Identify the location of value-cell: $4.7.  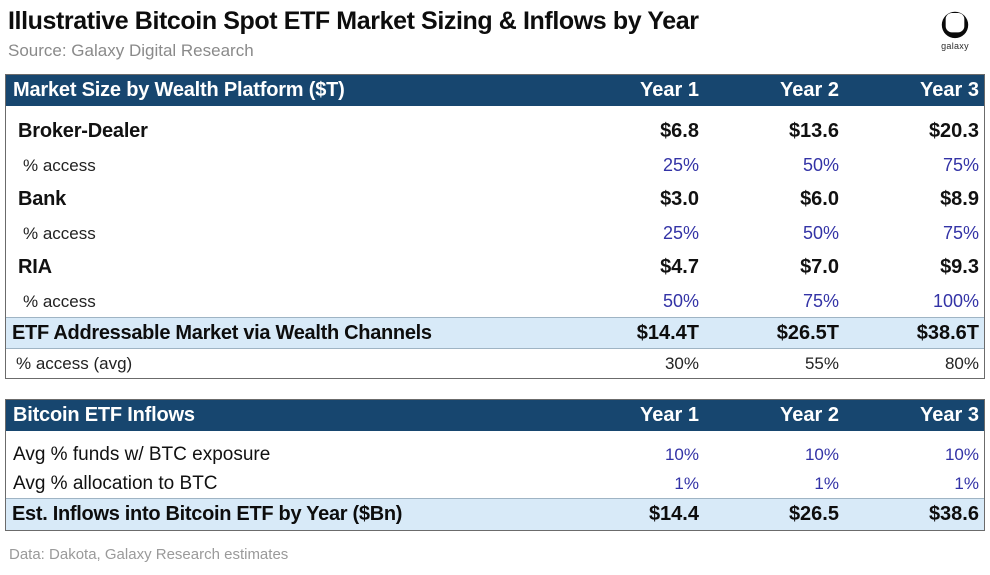
(679, 267).